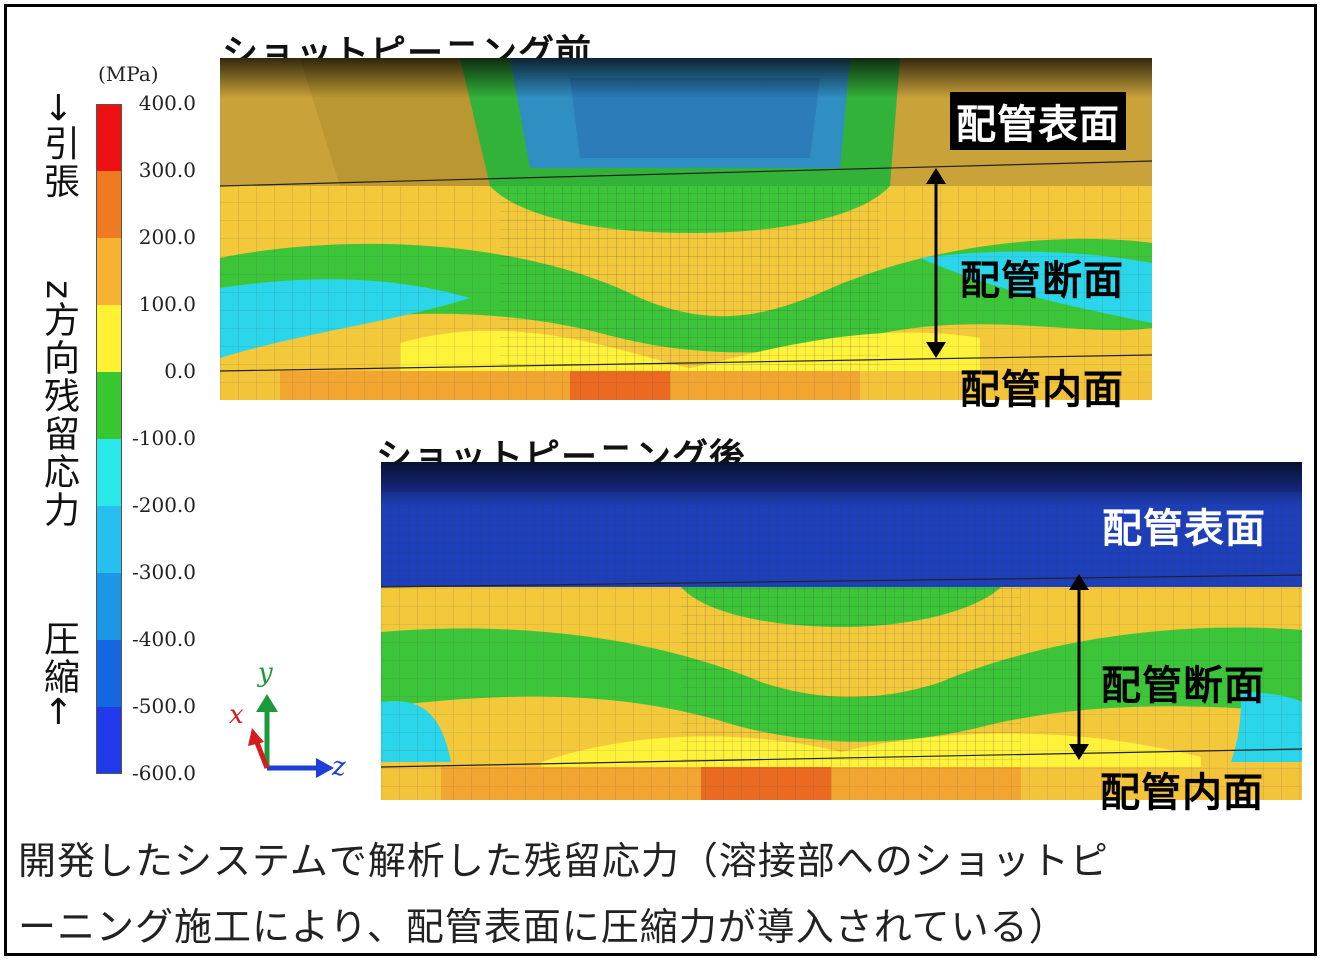 This screenshot has width=1325, height=964. What do you see at coordinates (543, 927) in the screenshot?
I see `caption-line-2: ーニング施工により、配管表面に圧縮力が導入されている）` at bounding box center [543, 927].